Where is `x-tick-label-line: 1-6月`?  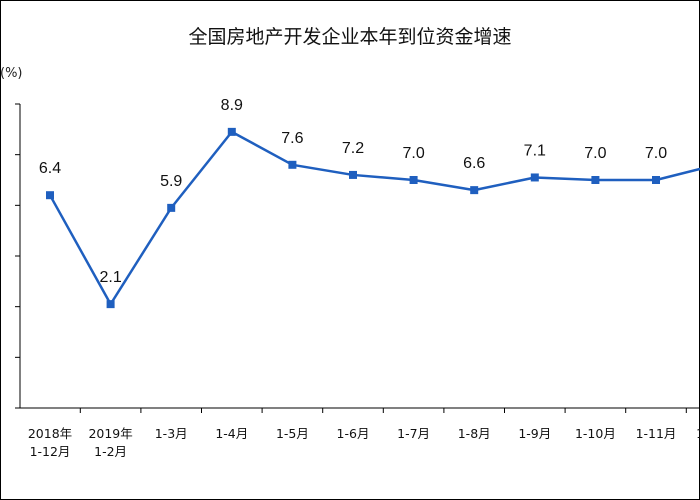 x-tick-label-line: 1-6月 is located at coordinates (353, 433).